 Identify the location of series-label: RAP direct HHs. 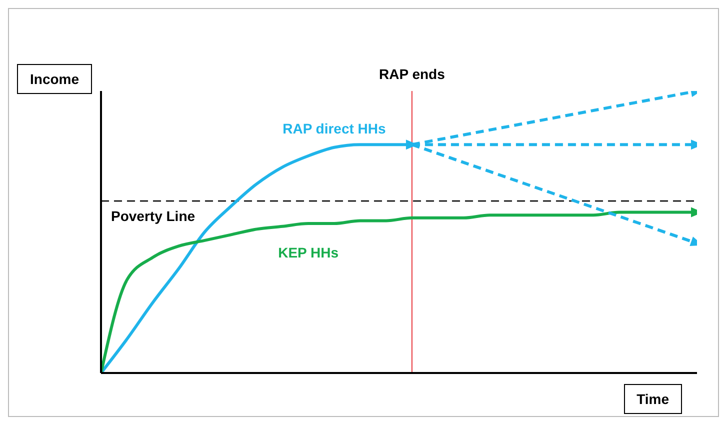
(334, 128).